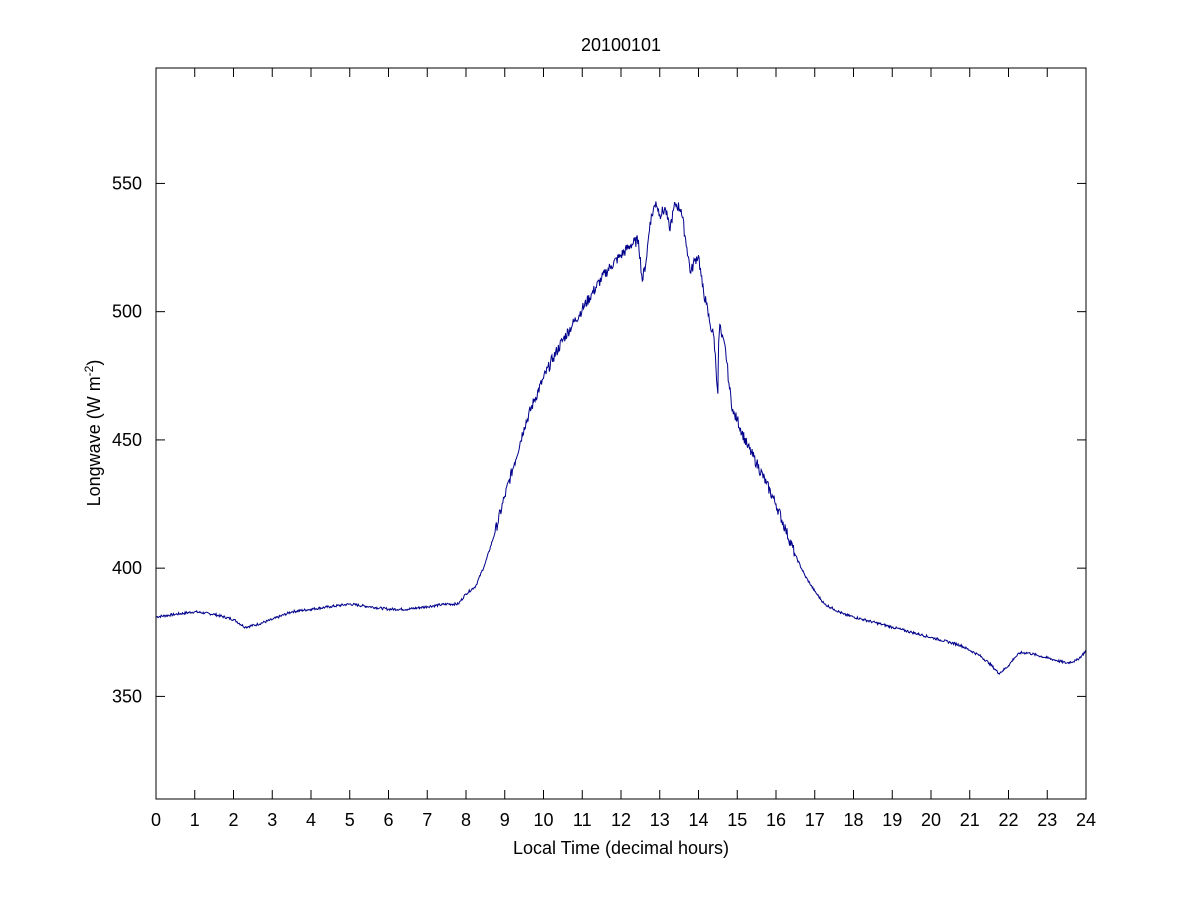  Describe the element at coordinates (233, 820) in the screenshot. I see `x-tick-label: 2` at that location.